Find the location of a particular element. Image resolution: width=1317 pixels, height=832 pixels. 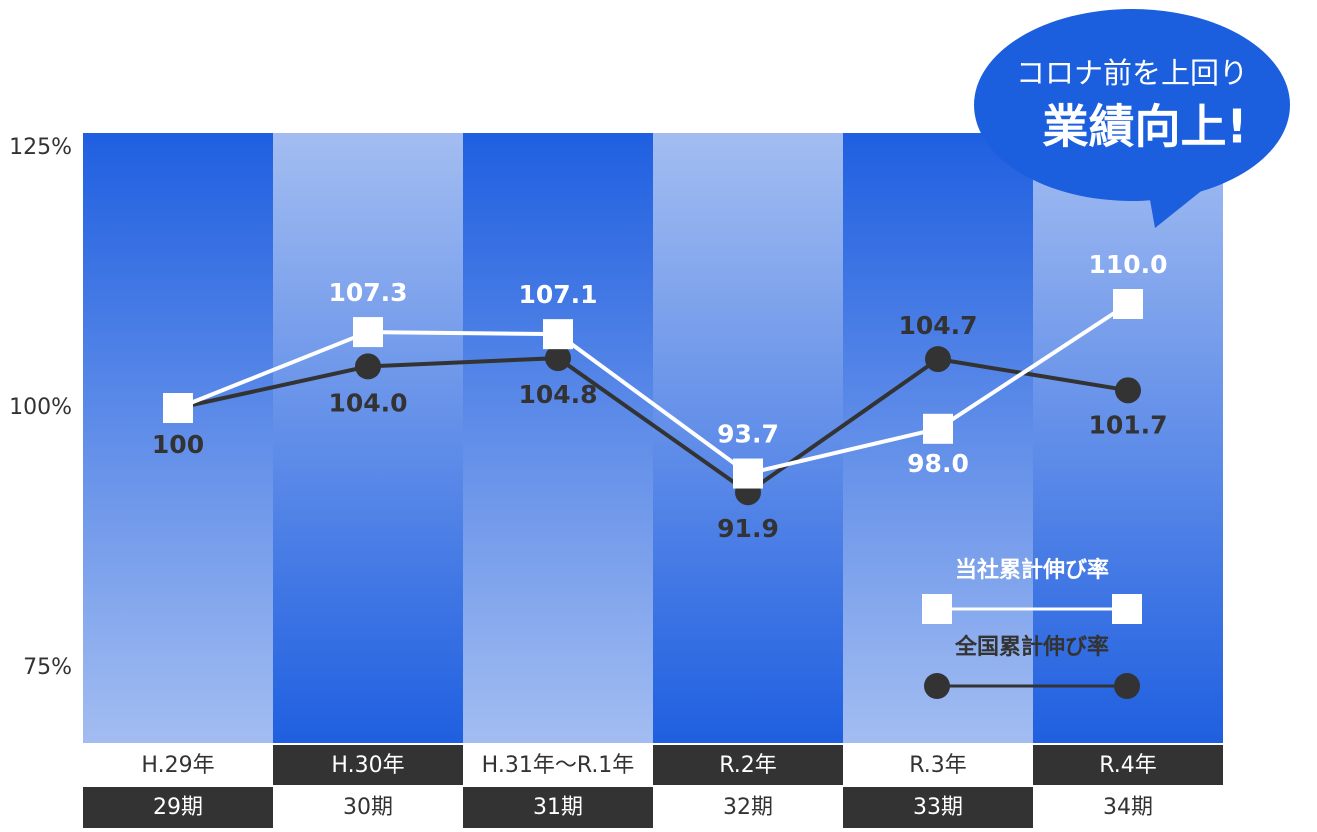

callout-line1: コロナ前を上回り is located at coordinates (1132, 73).